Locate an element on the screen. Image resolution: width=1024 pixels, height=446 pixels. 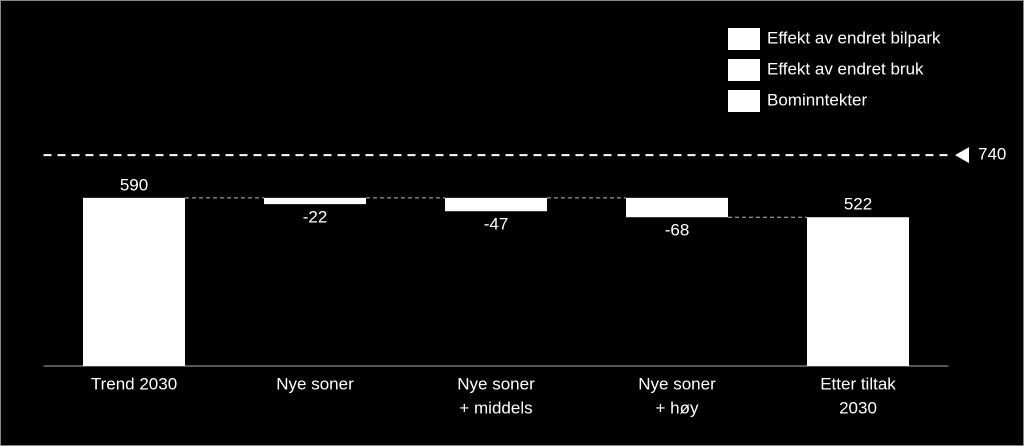
legend-label: Bominntekter is located at coordinates (817, 99).